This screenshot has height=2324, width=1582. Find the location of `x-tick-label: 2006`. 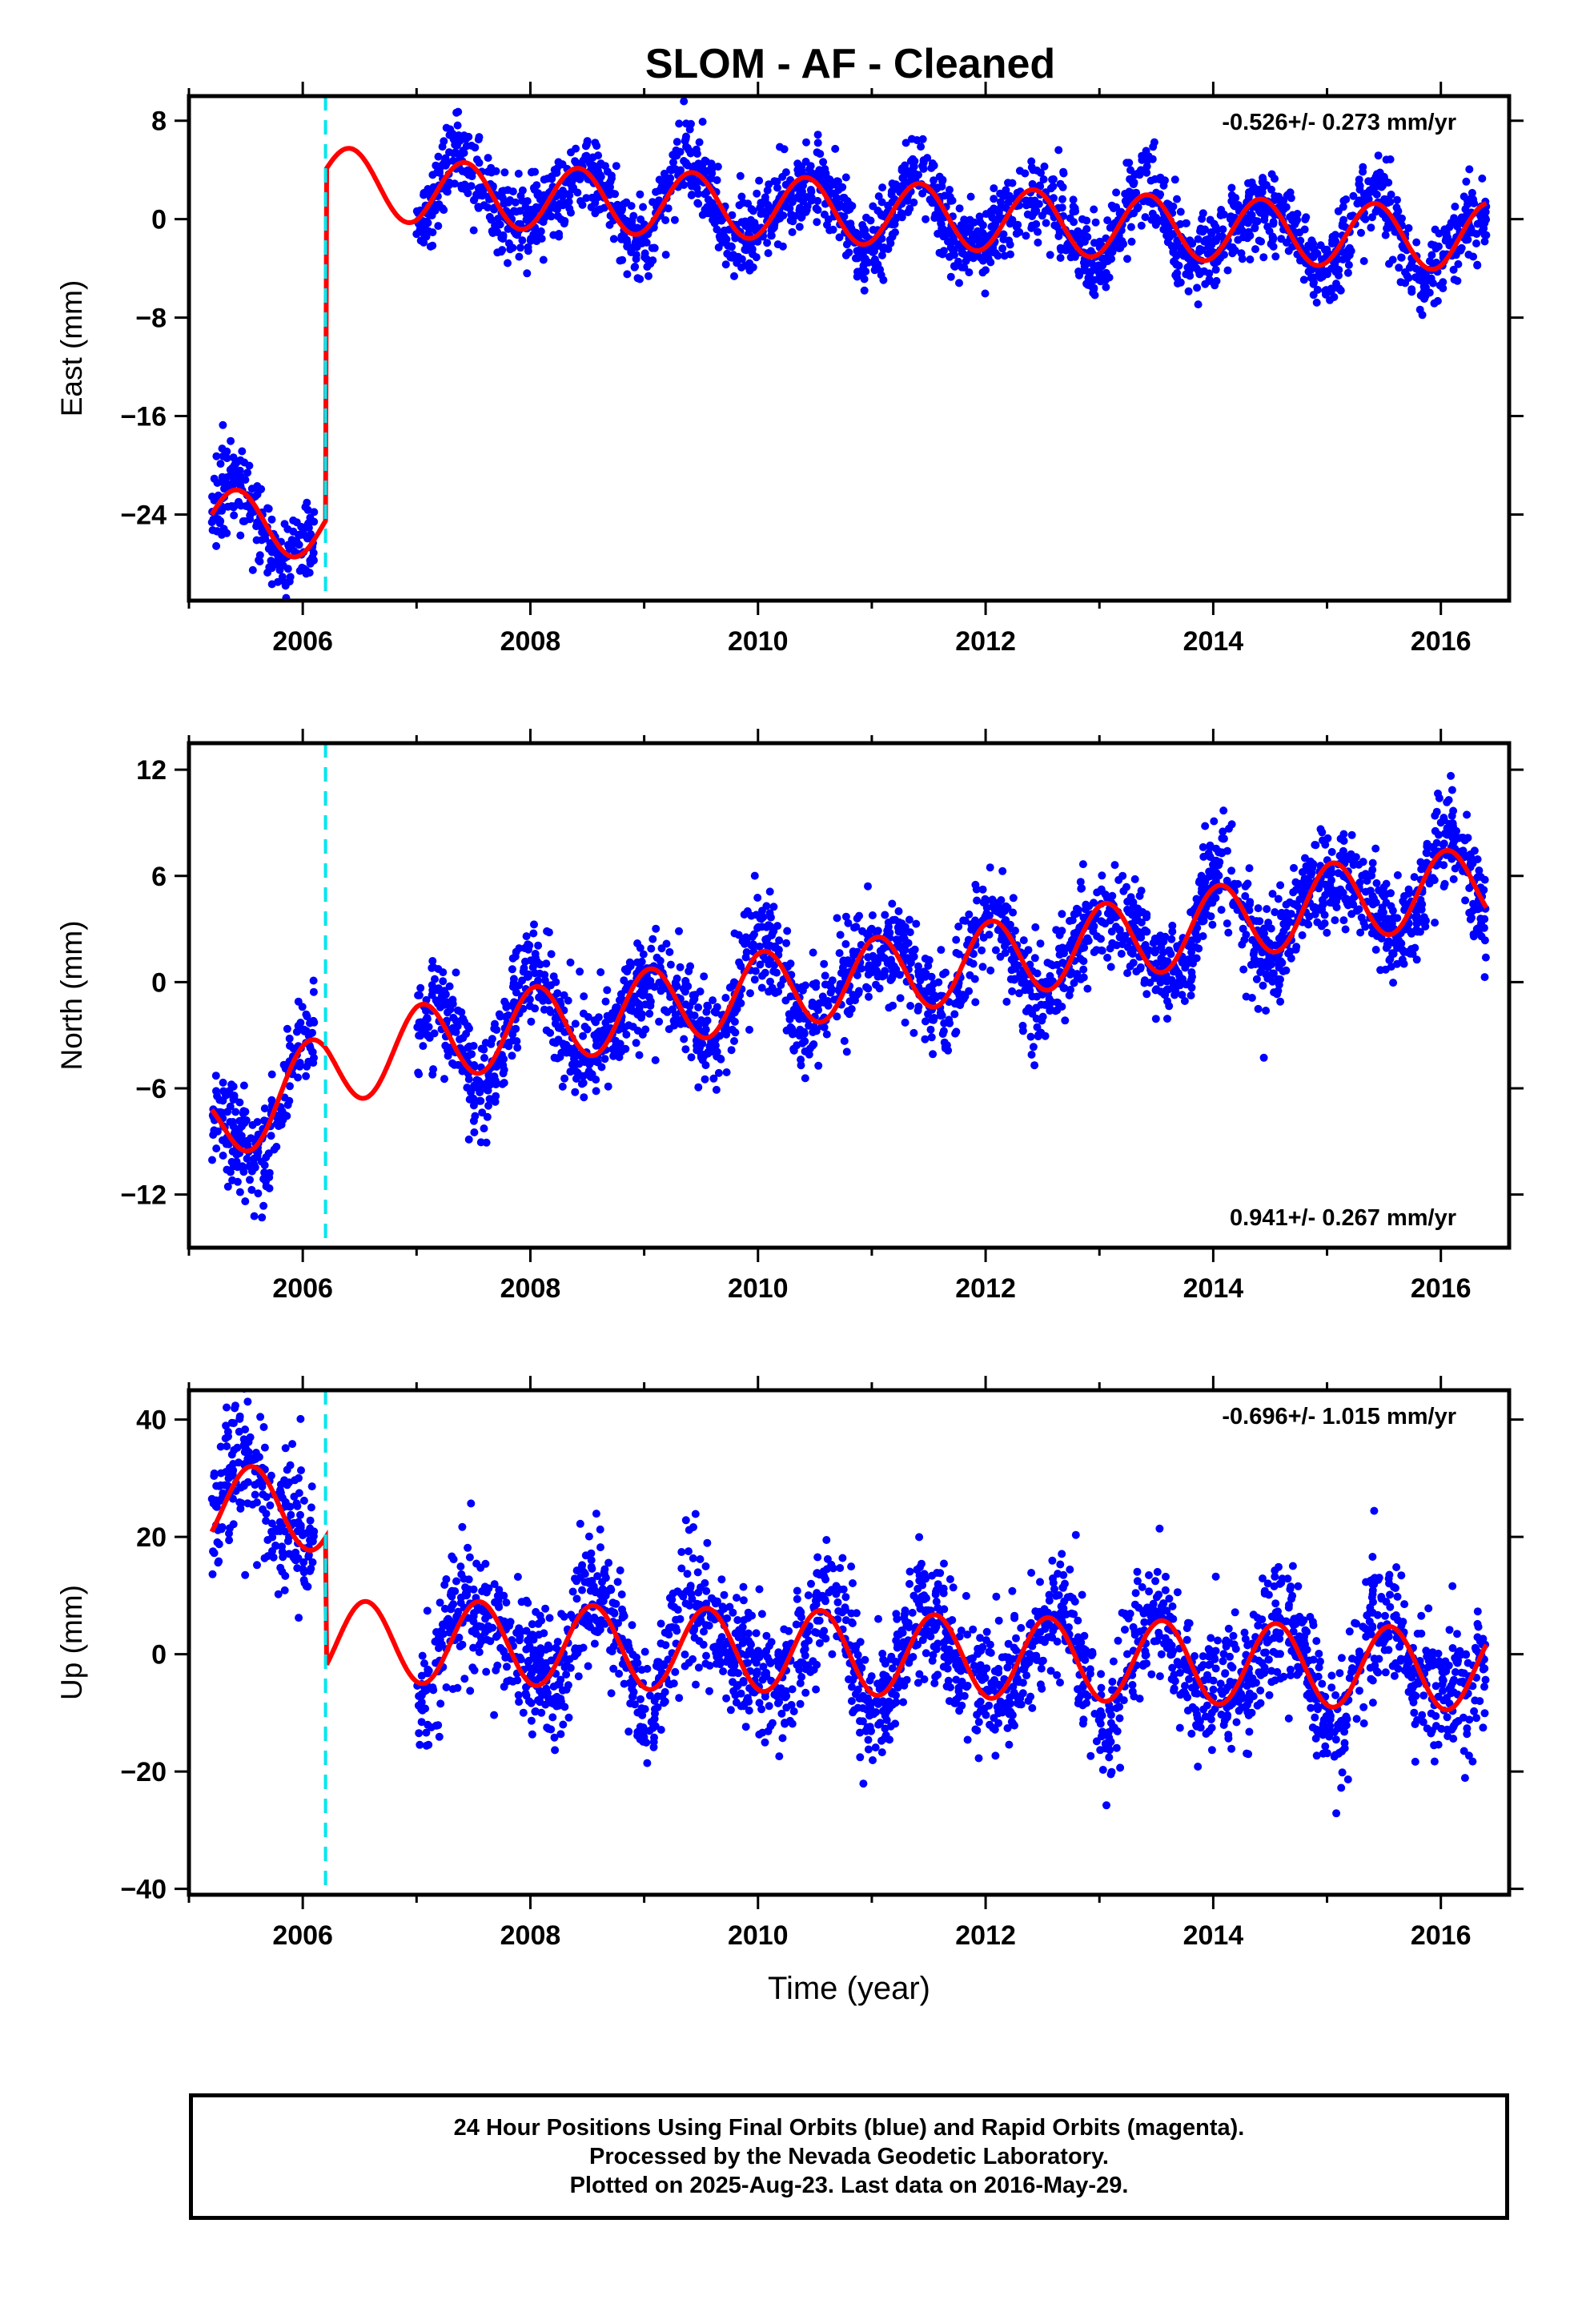

x-tick-label: 2006 is located at coordinates (302, 641).